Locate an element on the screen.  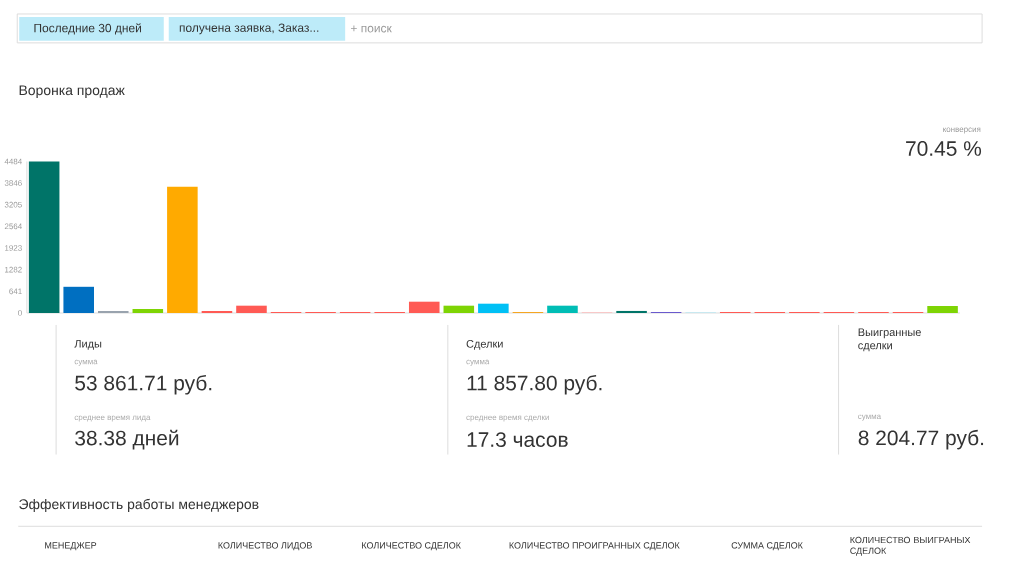
text: КОЛИЧЕСТВО ВЫИГРАНЫХ СДЕЛОК is located at coordinates (910, 546).